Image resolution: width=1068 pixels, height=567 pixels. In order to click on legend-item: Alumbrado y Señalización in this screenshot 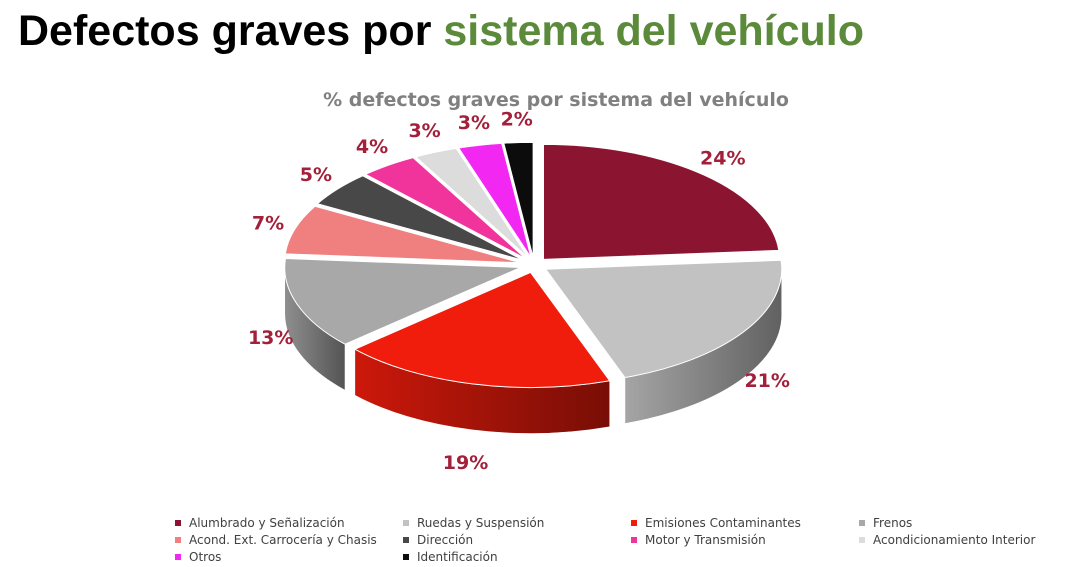, I will do `click(289, 522)`.